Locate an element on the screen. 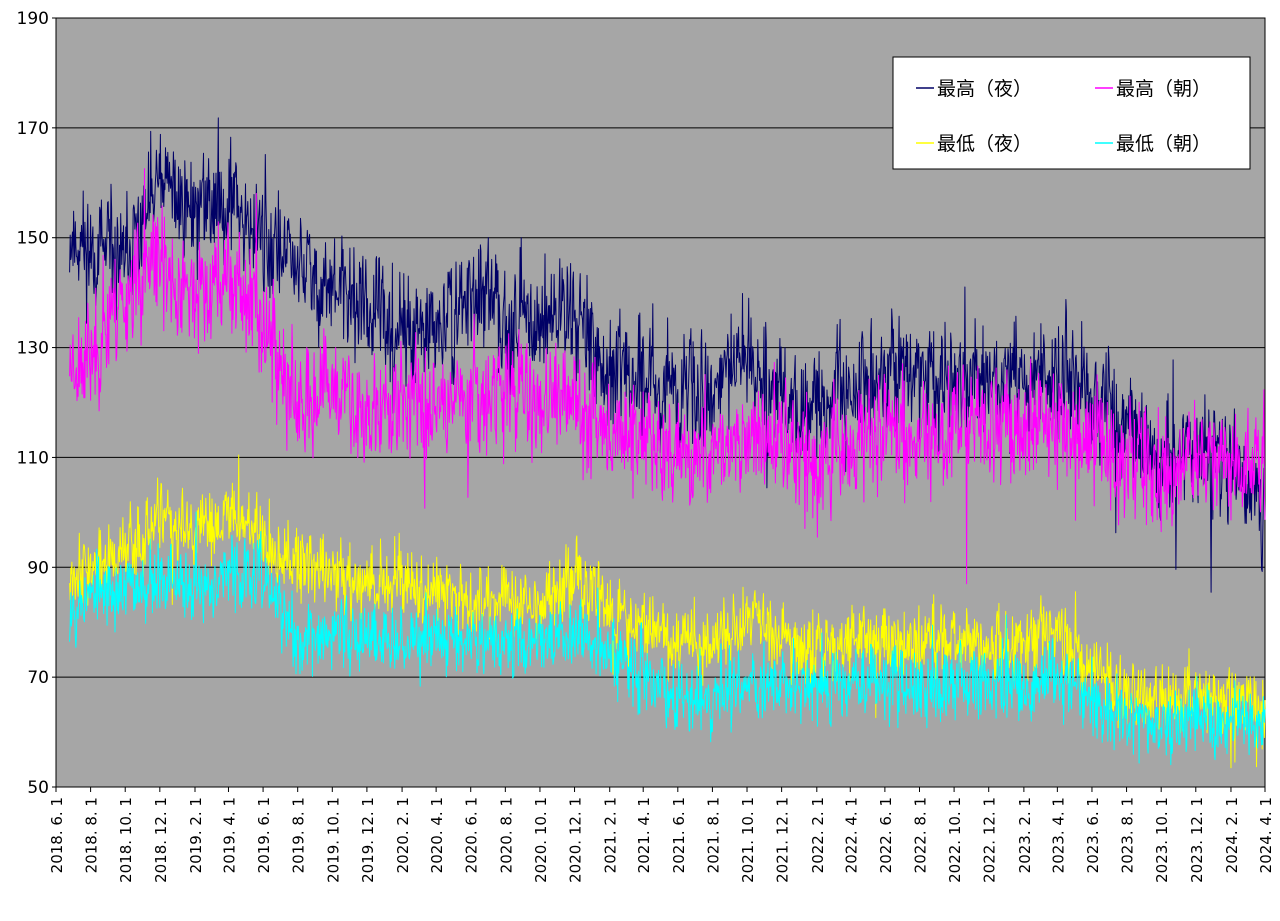 The image size is (1280, 921). x-tick-label: 2020. 2. 1 is located at coordinates (403, 835).